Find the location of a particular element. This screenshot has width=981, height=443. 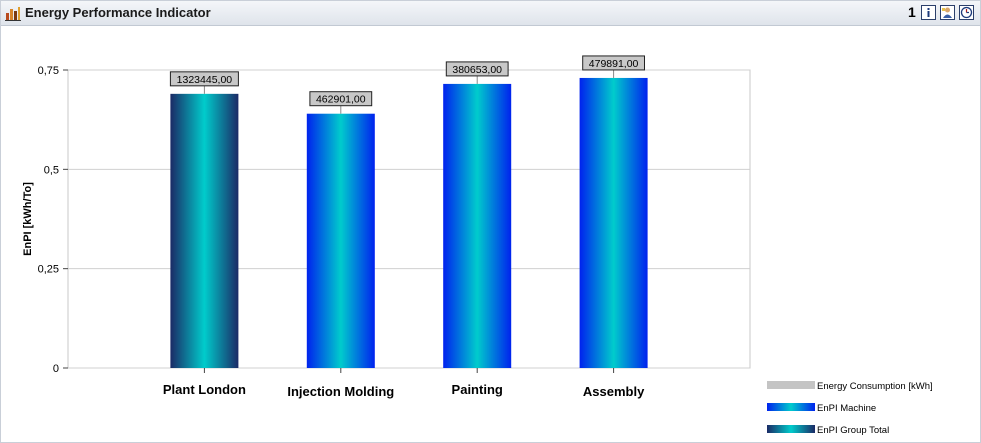

data-label: 462901,00 is located at coordinates (341, 100).